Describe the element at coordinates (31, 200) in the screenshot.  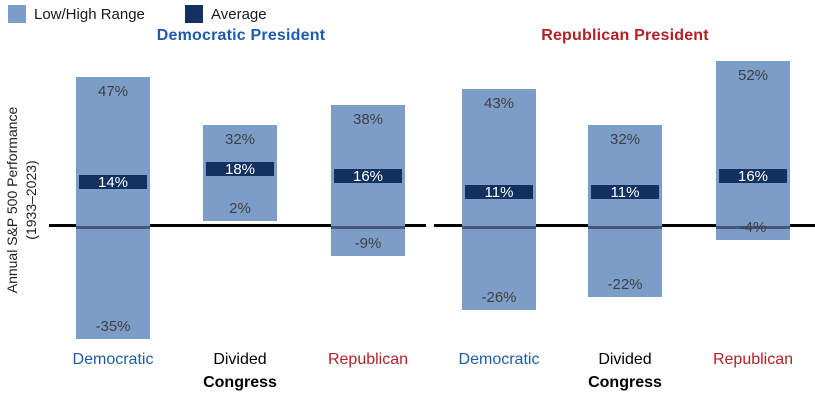
I see `y-axis-label-line2: (1933–2023)` at that location.